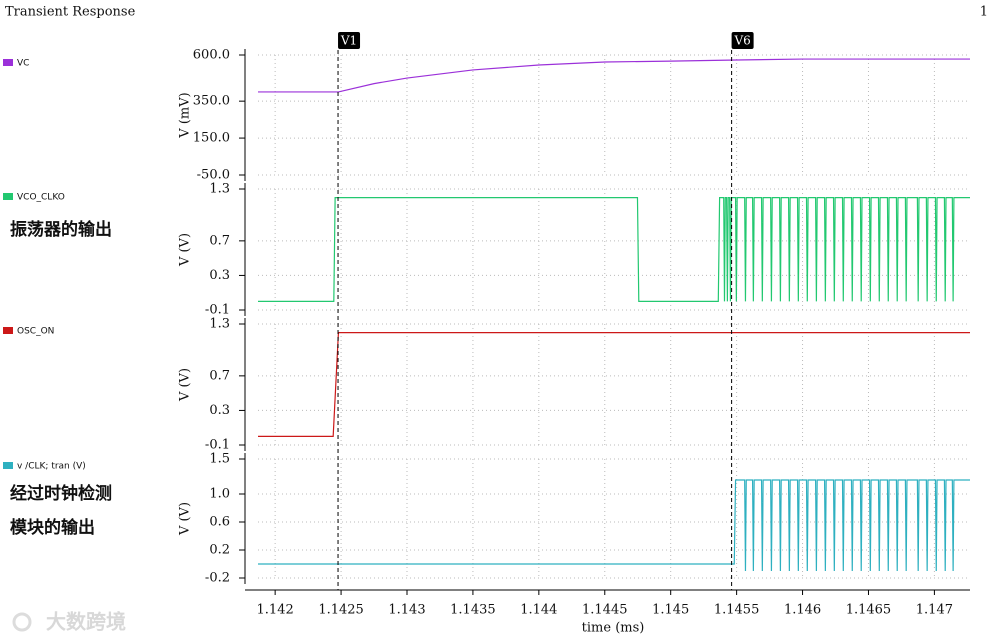  Describe the element at coordinates (211, 55) in the screenshot. I see `y-tick-label: 600.0` at that location.